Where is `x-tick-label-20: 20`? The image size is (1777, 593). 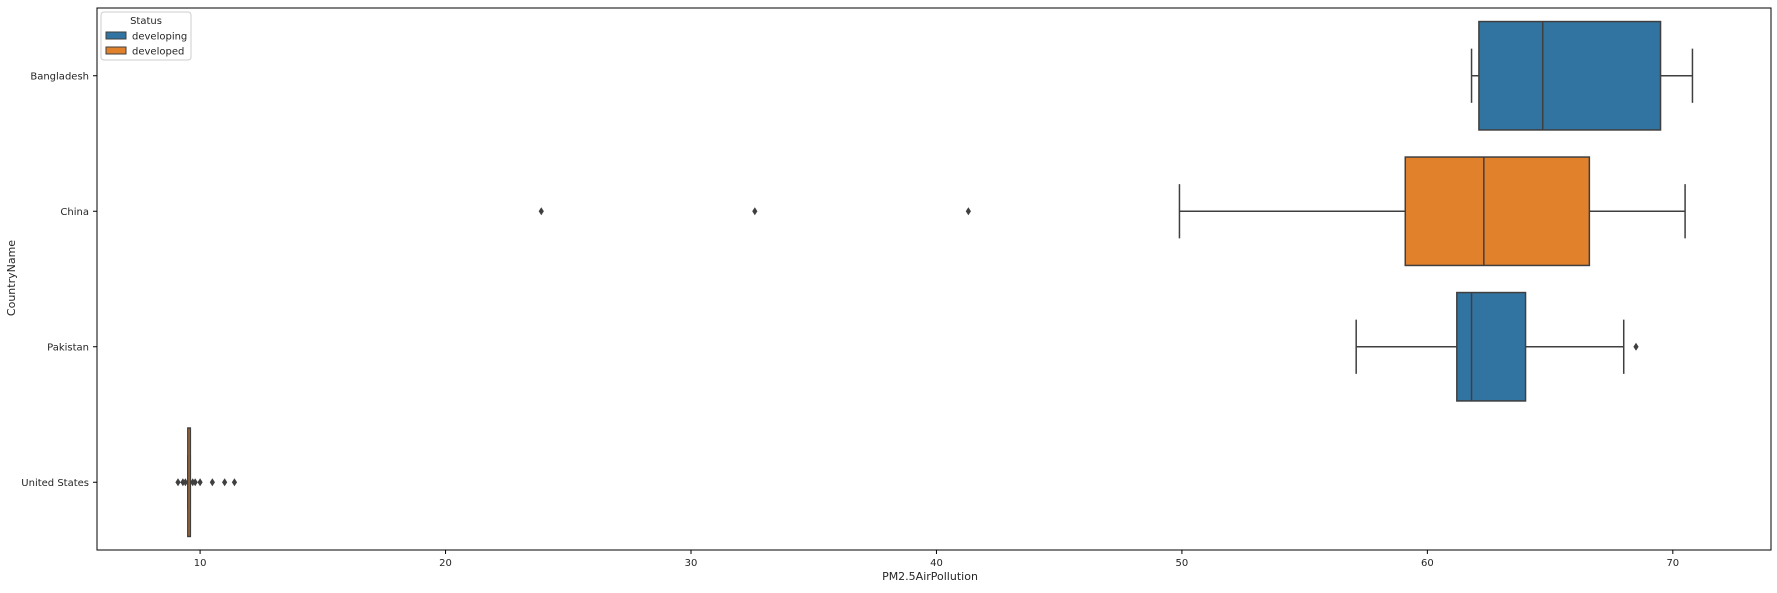
x-tick-label-20: 20 is located at coordinates (445, 563).